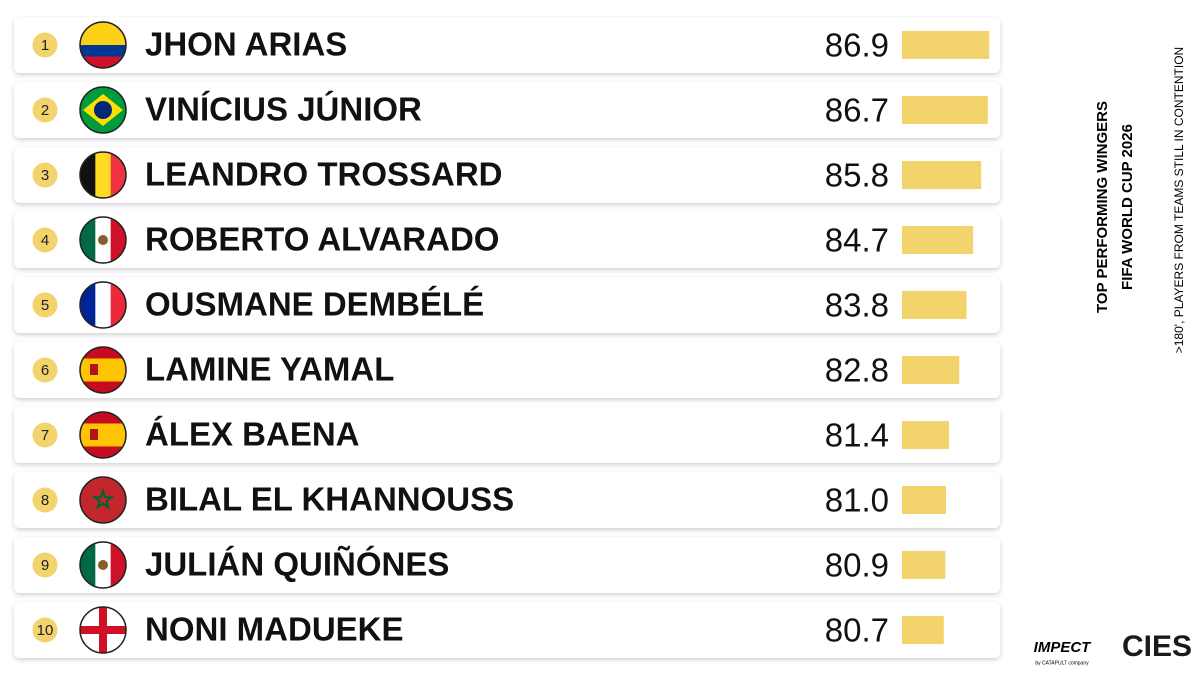 This screenshot has width=1200, height=675. I want to click on rank: 7, so click(45, 435).